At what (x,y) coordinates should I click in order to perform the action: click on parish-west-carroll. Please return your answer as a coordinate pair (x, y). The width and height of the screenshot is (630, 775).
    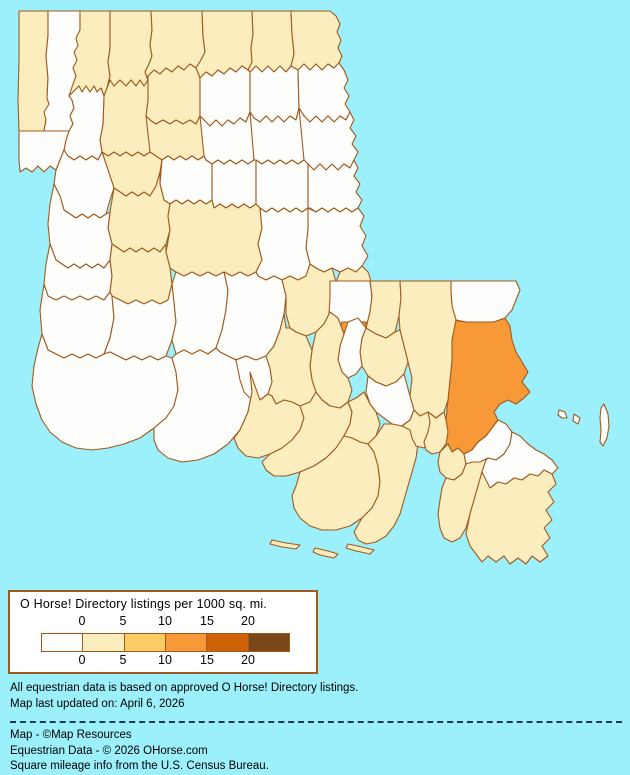
    Looking at the image, I should click on (271, 41).